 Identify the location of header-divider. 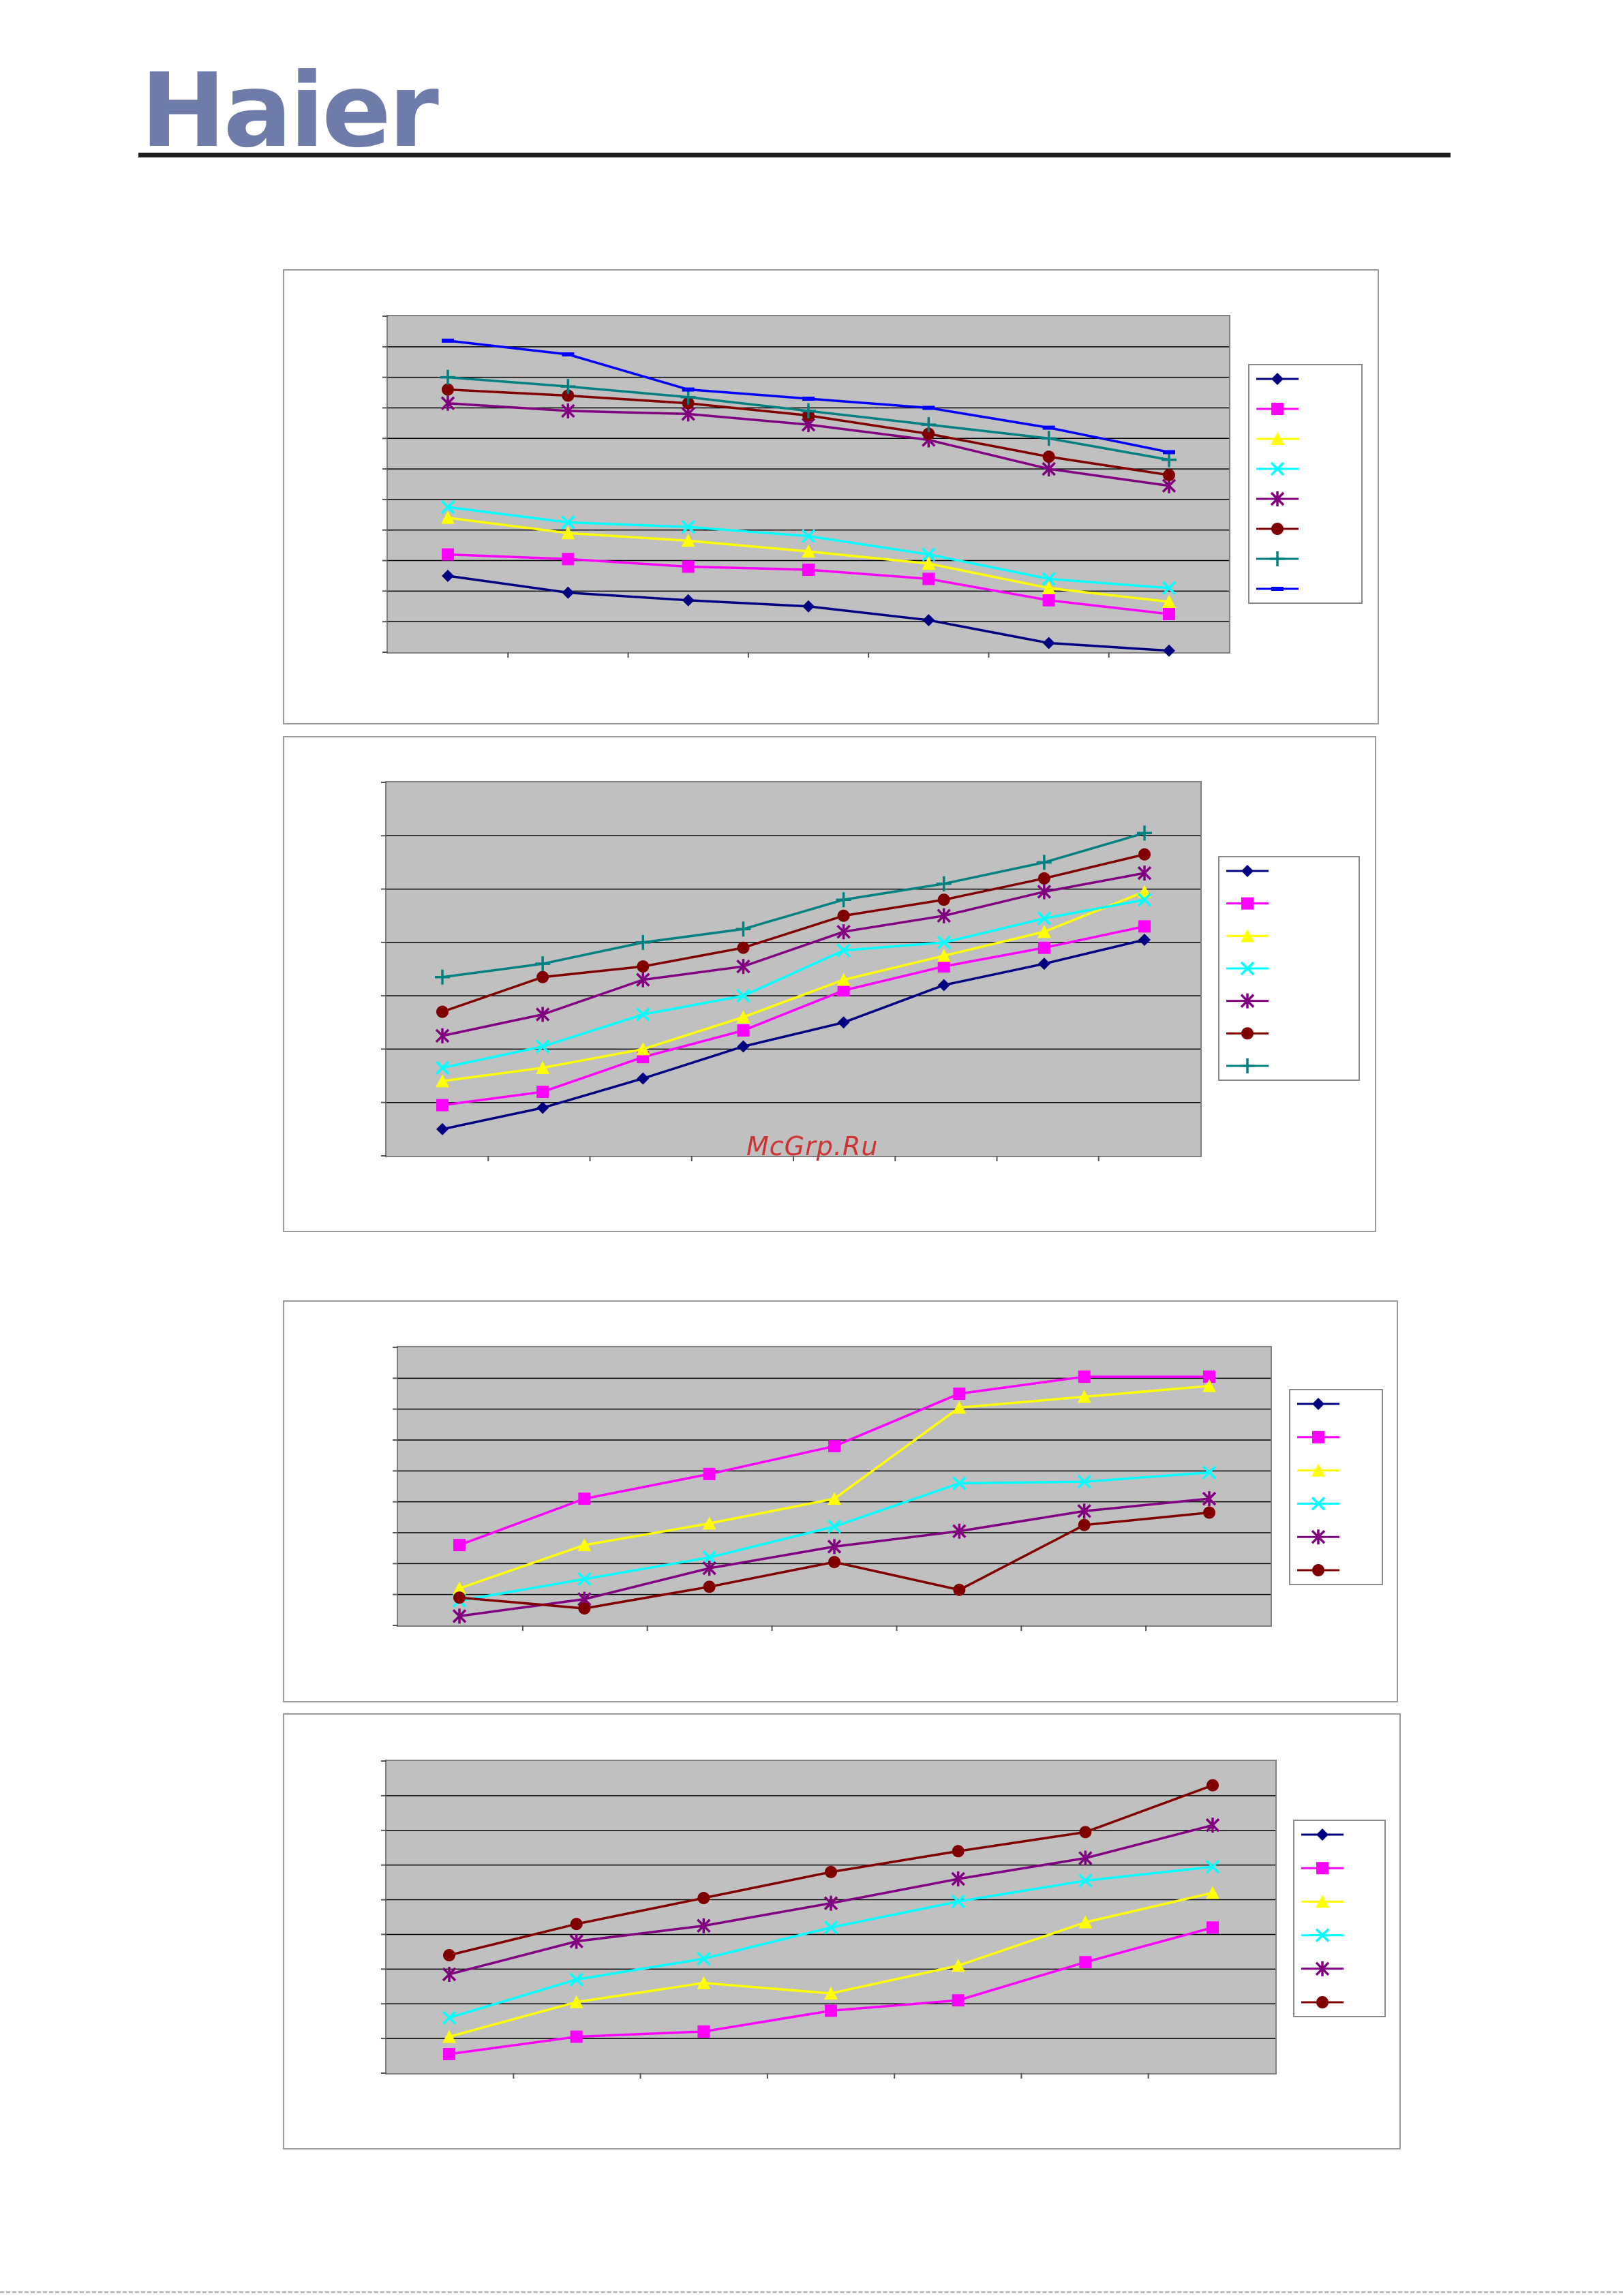
(794, 155).